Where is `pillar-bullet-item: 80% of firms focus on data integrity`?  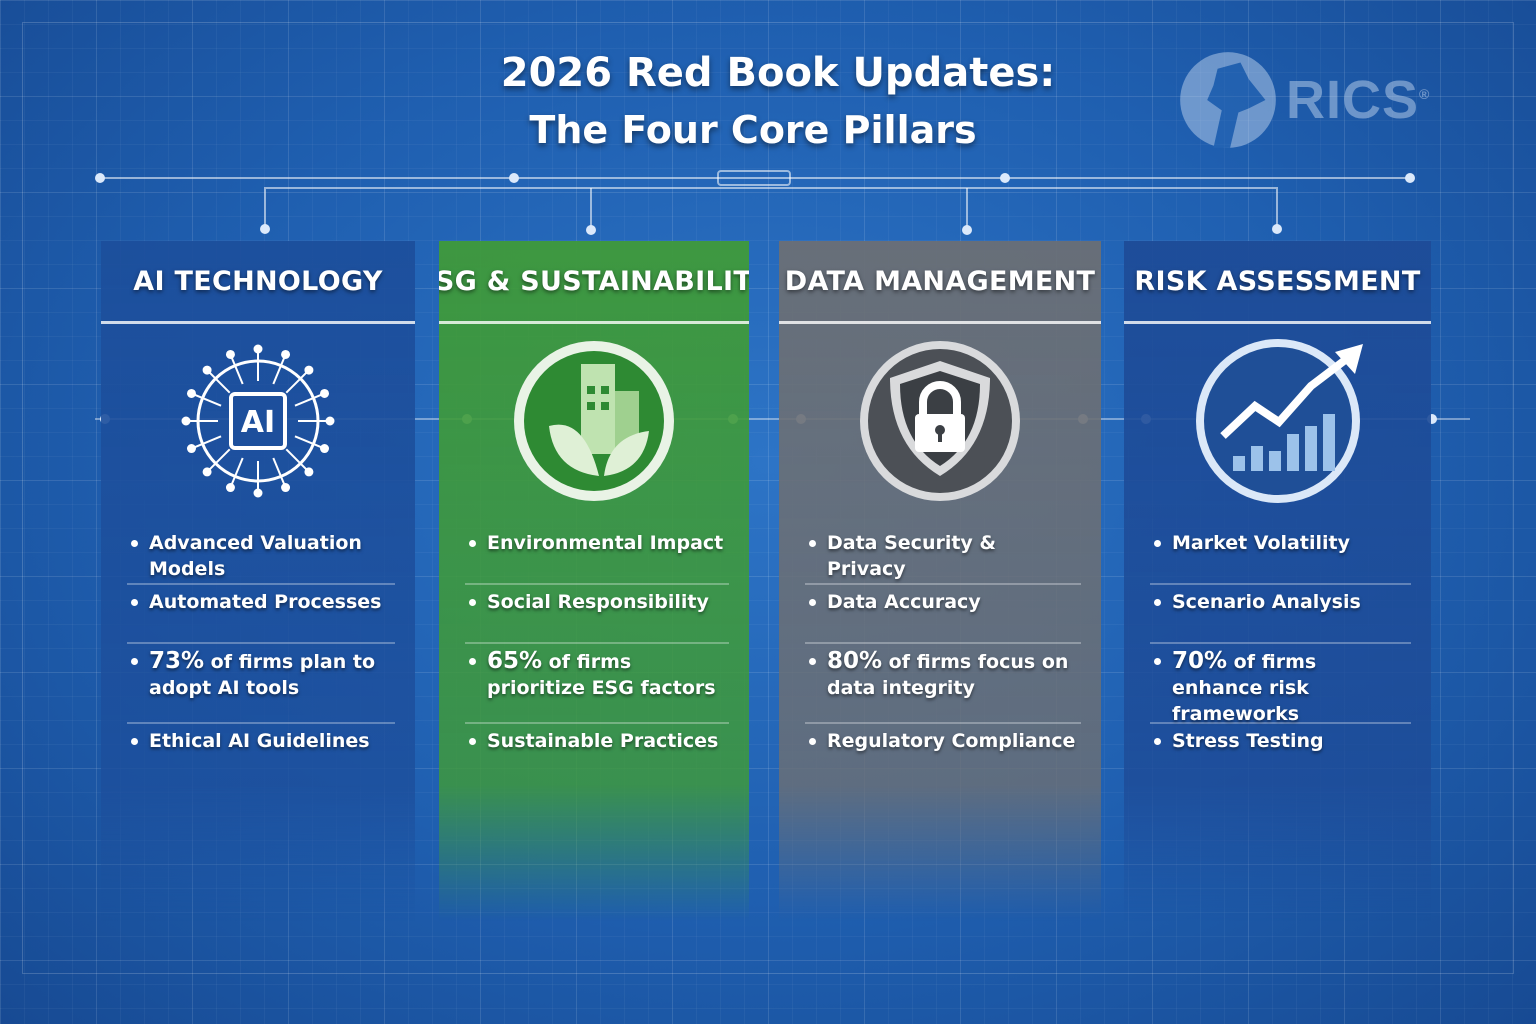
pillar-bullet-item: 80% of firms focus on data integrity is located at coordinates (943, 684).